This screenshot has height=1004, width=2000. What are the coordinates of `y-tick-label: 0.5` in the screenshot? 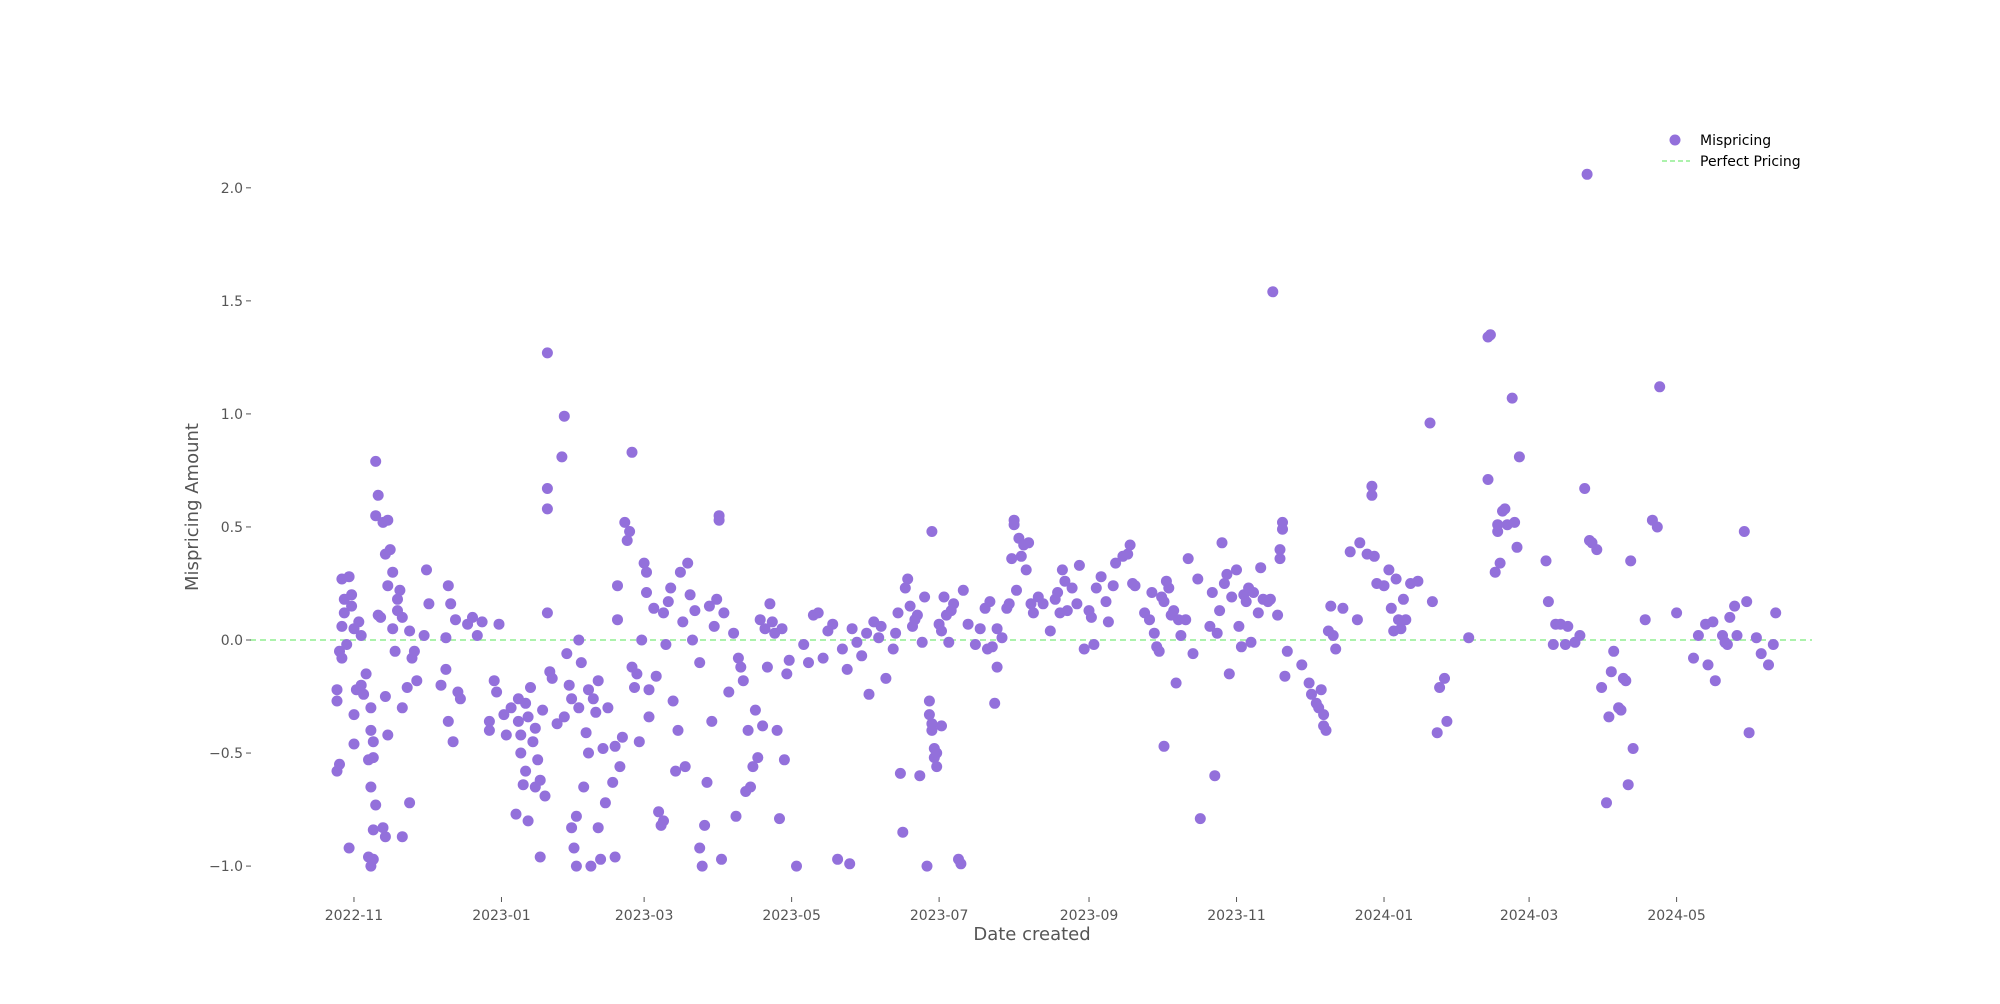 It's located at (232, 528).